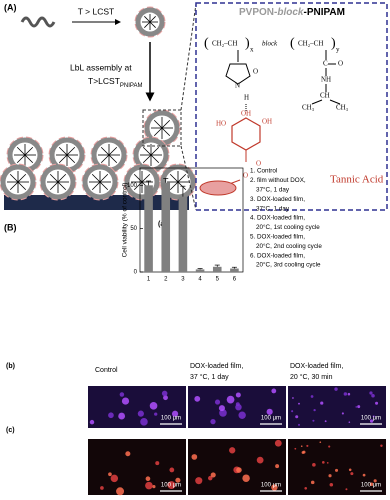 The image size is (390, 500). What do you see at coordinates (171, 486) in the screenshot?
I see `scale-label: 100 μm` at bounding box center [171, 486].